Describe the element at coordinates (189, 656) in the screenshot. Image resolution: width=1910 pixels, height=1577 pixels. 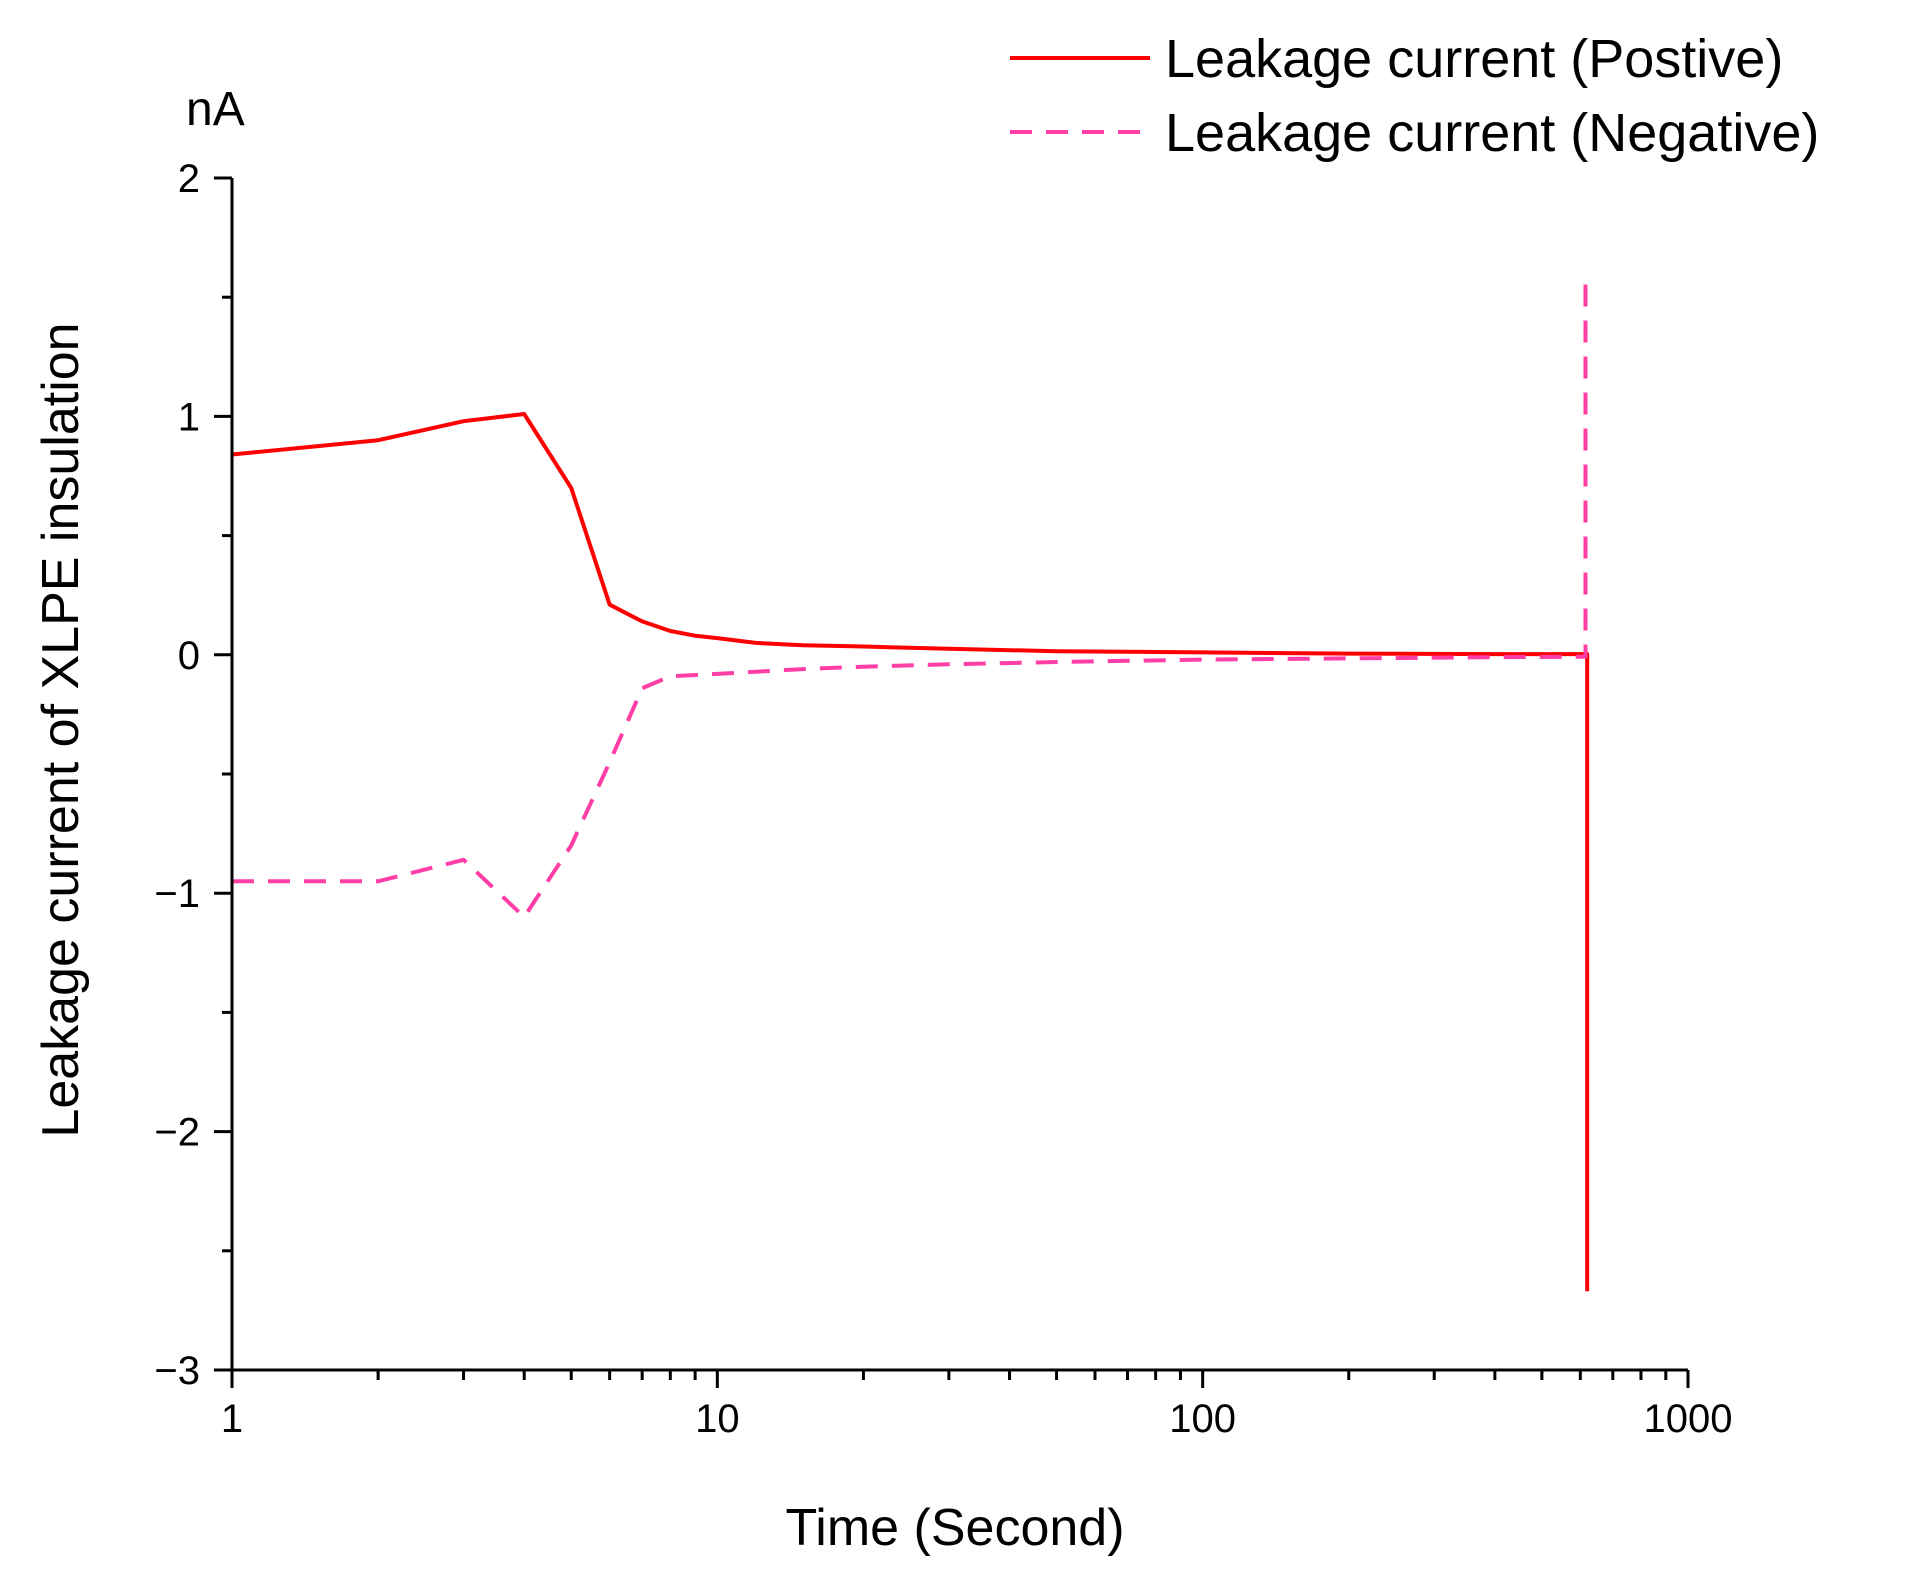
I see `y-tick-label: 0` at that location.